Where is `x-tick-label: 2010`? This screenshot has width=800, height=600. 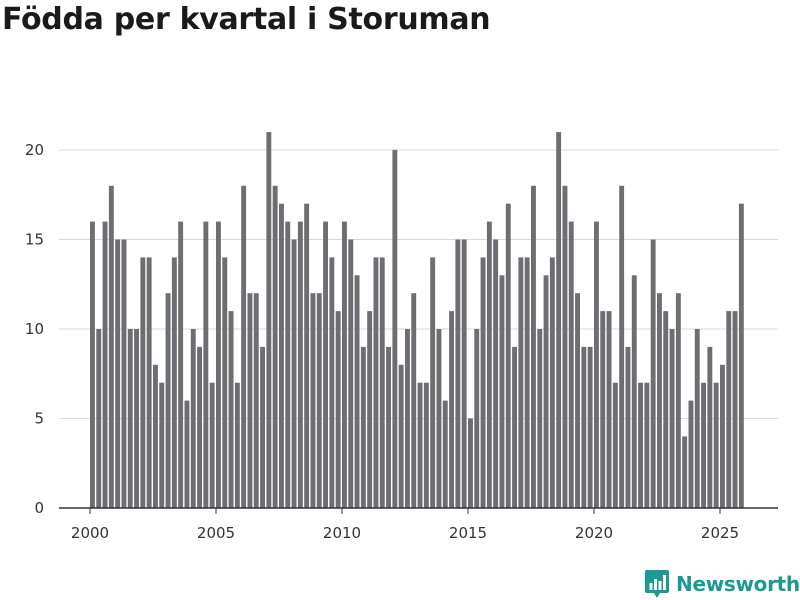
x-tick-label: 2010 is located at coordinates (342, 533).